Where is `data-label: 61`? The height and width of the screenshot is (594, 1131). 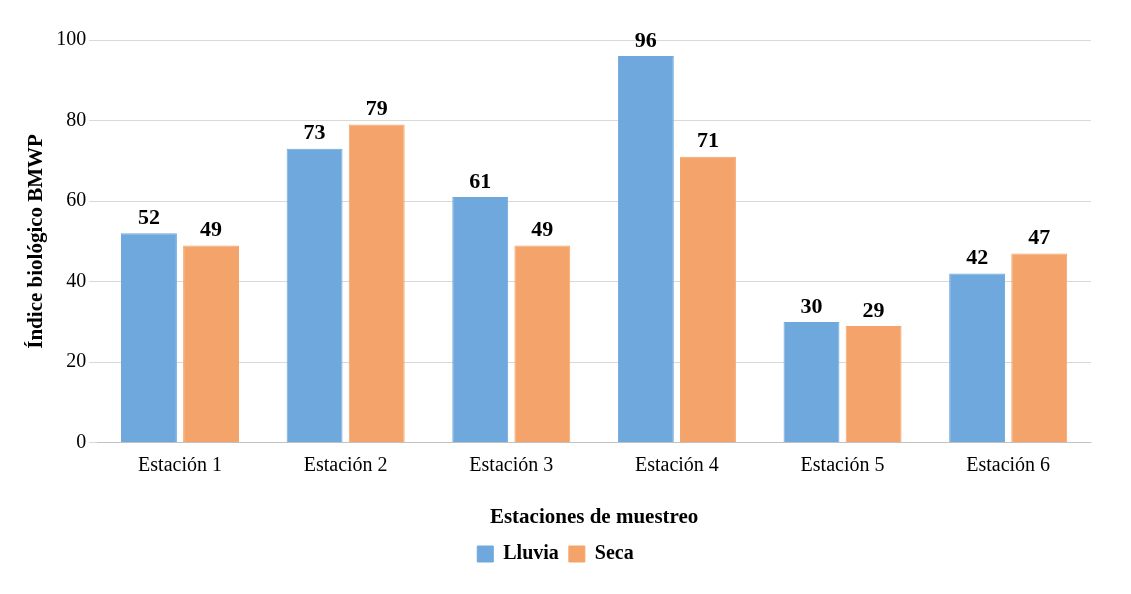 data-label: 61 is located at coordinates (480, 180).